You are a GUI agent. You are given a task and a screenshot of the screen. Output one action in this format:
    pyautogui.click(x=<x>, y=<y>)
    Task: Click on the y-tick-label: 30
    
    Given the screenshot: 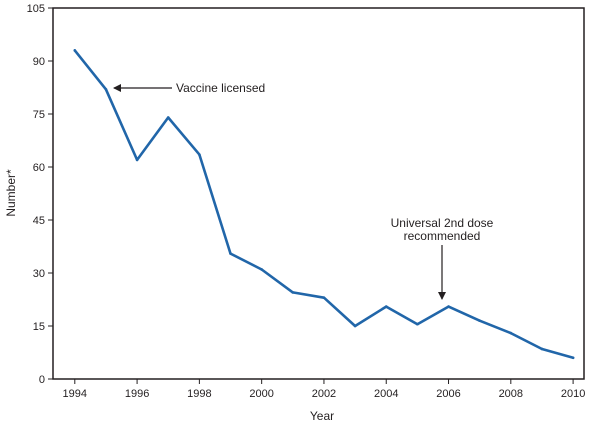 What is the action you would take?
    pyautogui.click(x=39, y=274)
    